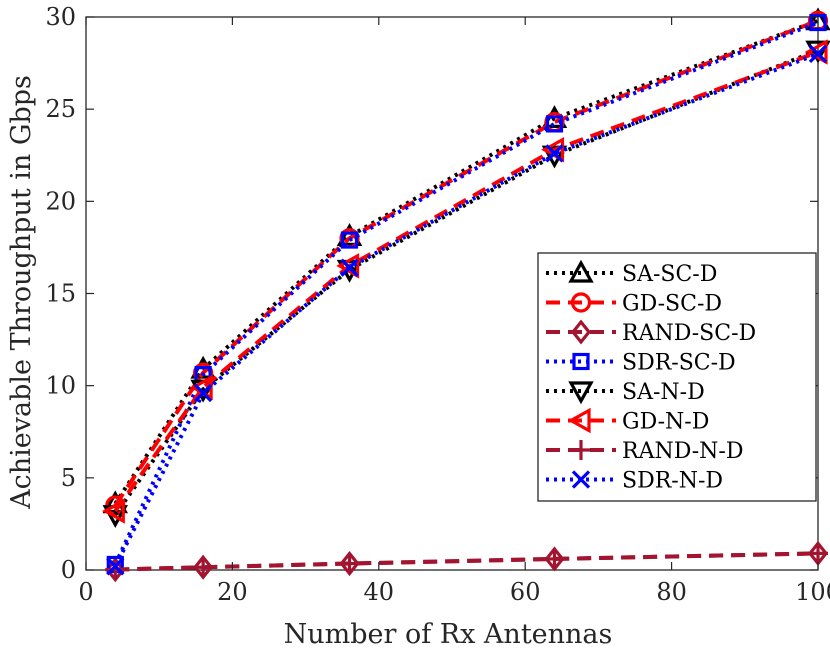 The image size is (830, 651). Describe the element at coordinates (683, 451) in the screenshot. I see `legend-label: RAND-N-D` at that location.